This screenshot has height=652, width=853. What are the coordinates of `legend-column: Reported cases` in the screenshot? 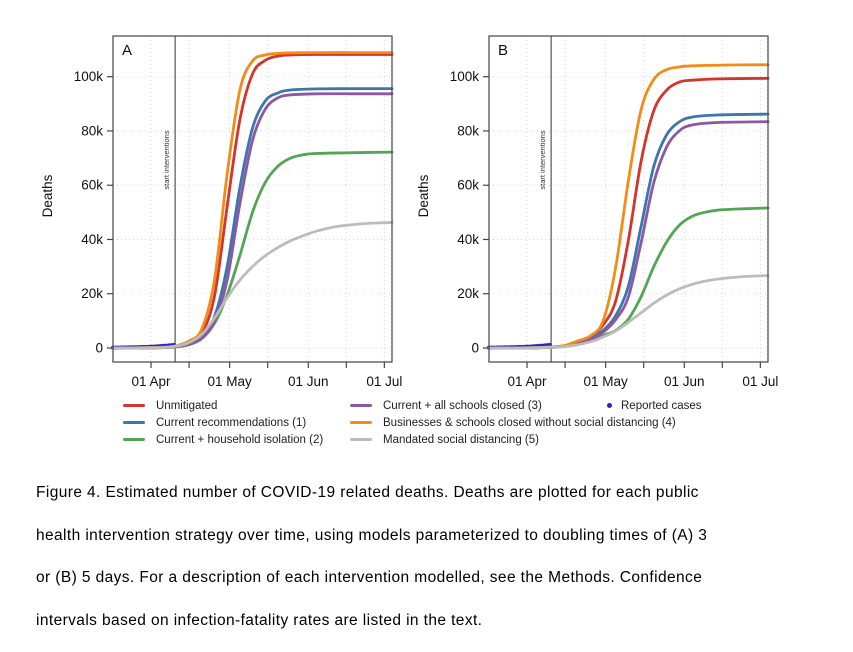 It's located at (653, 405).